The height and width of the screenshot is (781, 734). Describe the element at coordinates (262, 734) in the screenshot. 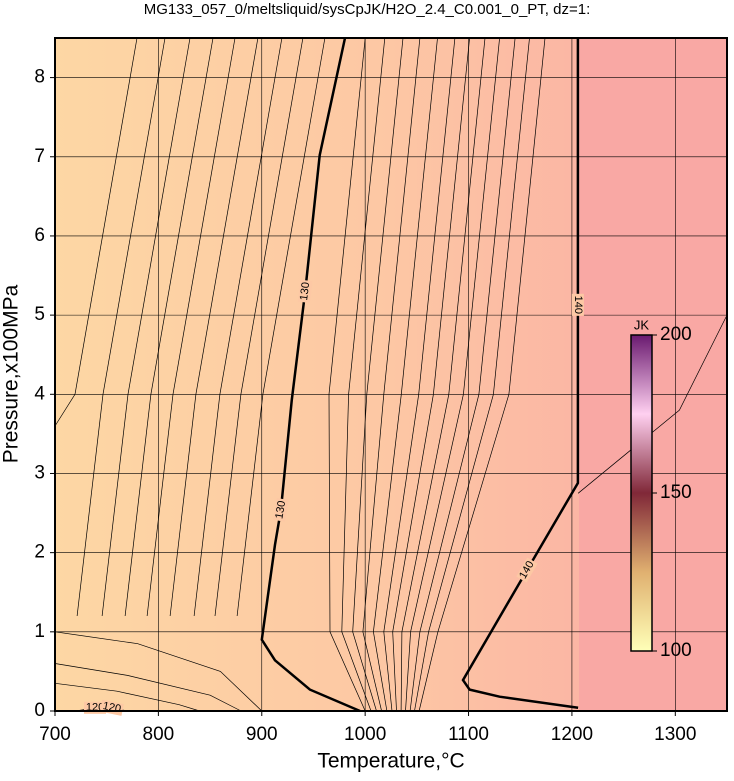

I see `x-tick-label: 900` at that location.